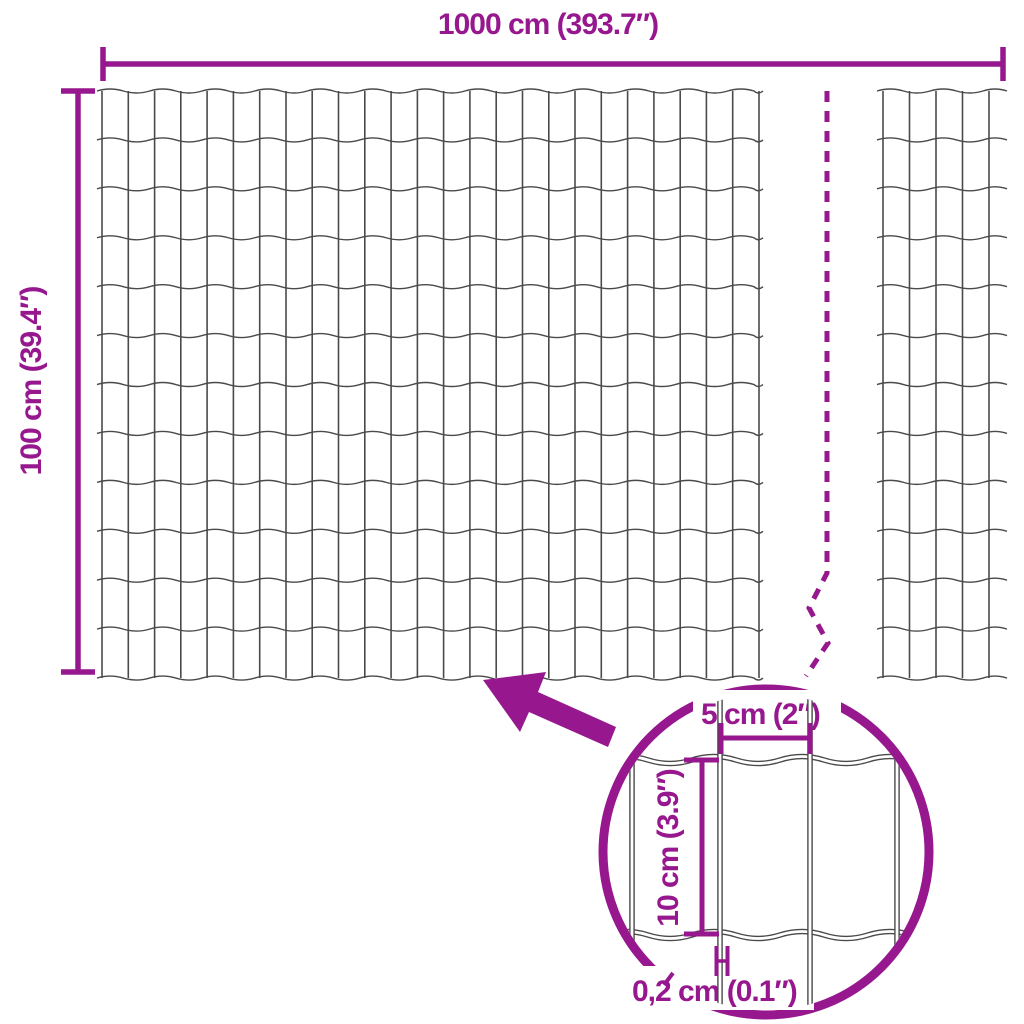 The width and height of the screenshot is (1024, 1024). Describe the element at coordinates (737, 855) in the screenshot. I see `detail-dimension-marks` at that location.